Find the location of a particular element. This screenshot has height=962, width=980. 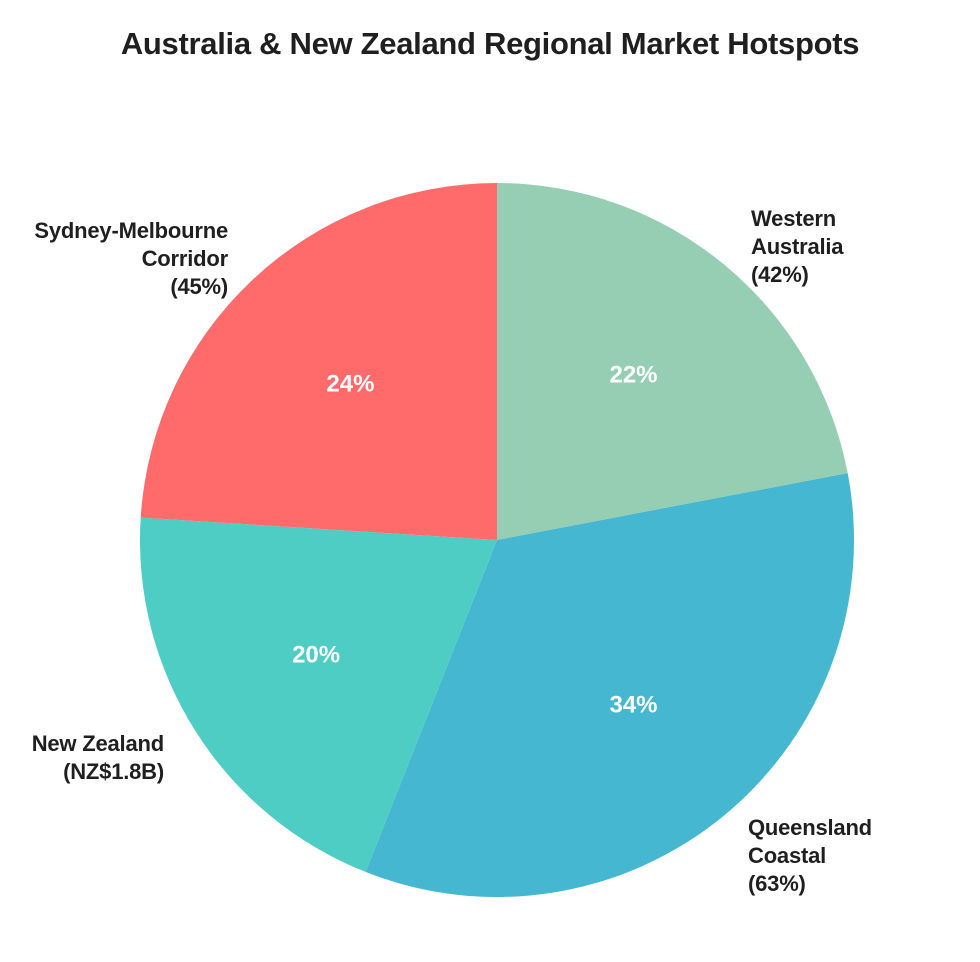

pie-slice-new-zealand is located at coordinates (318, 694).